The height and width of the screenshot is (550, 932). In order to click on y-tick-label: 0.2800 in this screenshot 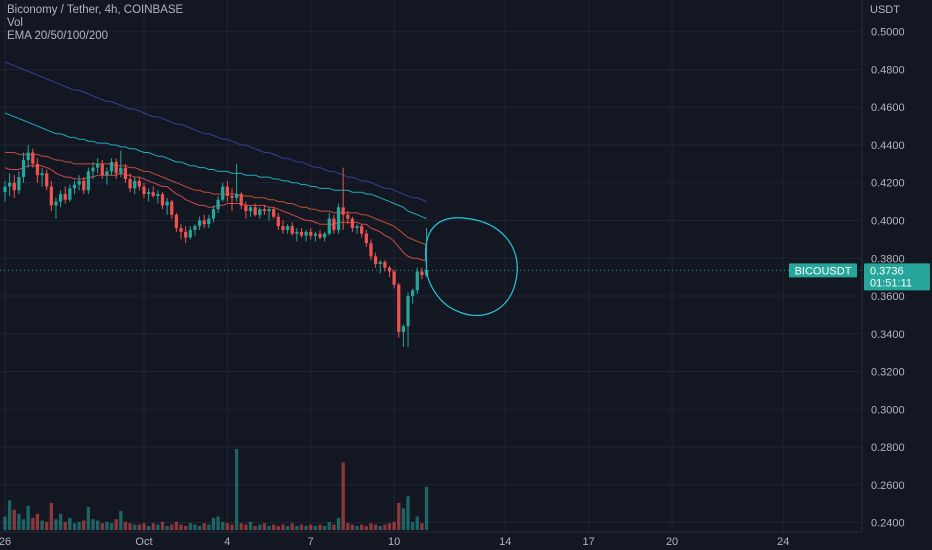, I will do `click(888, 448)`.